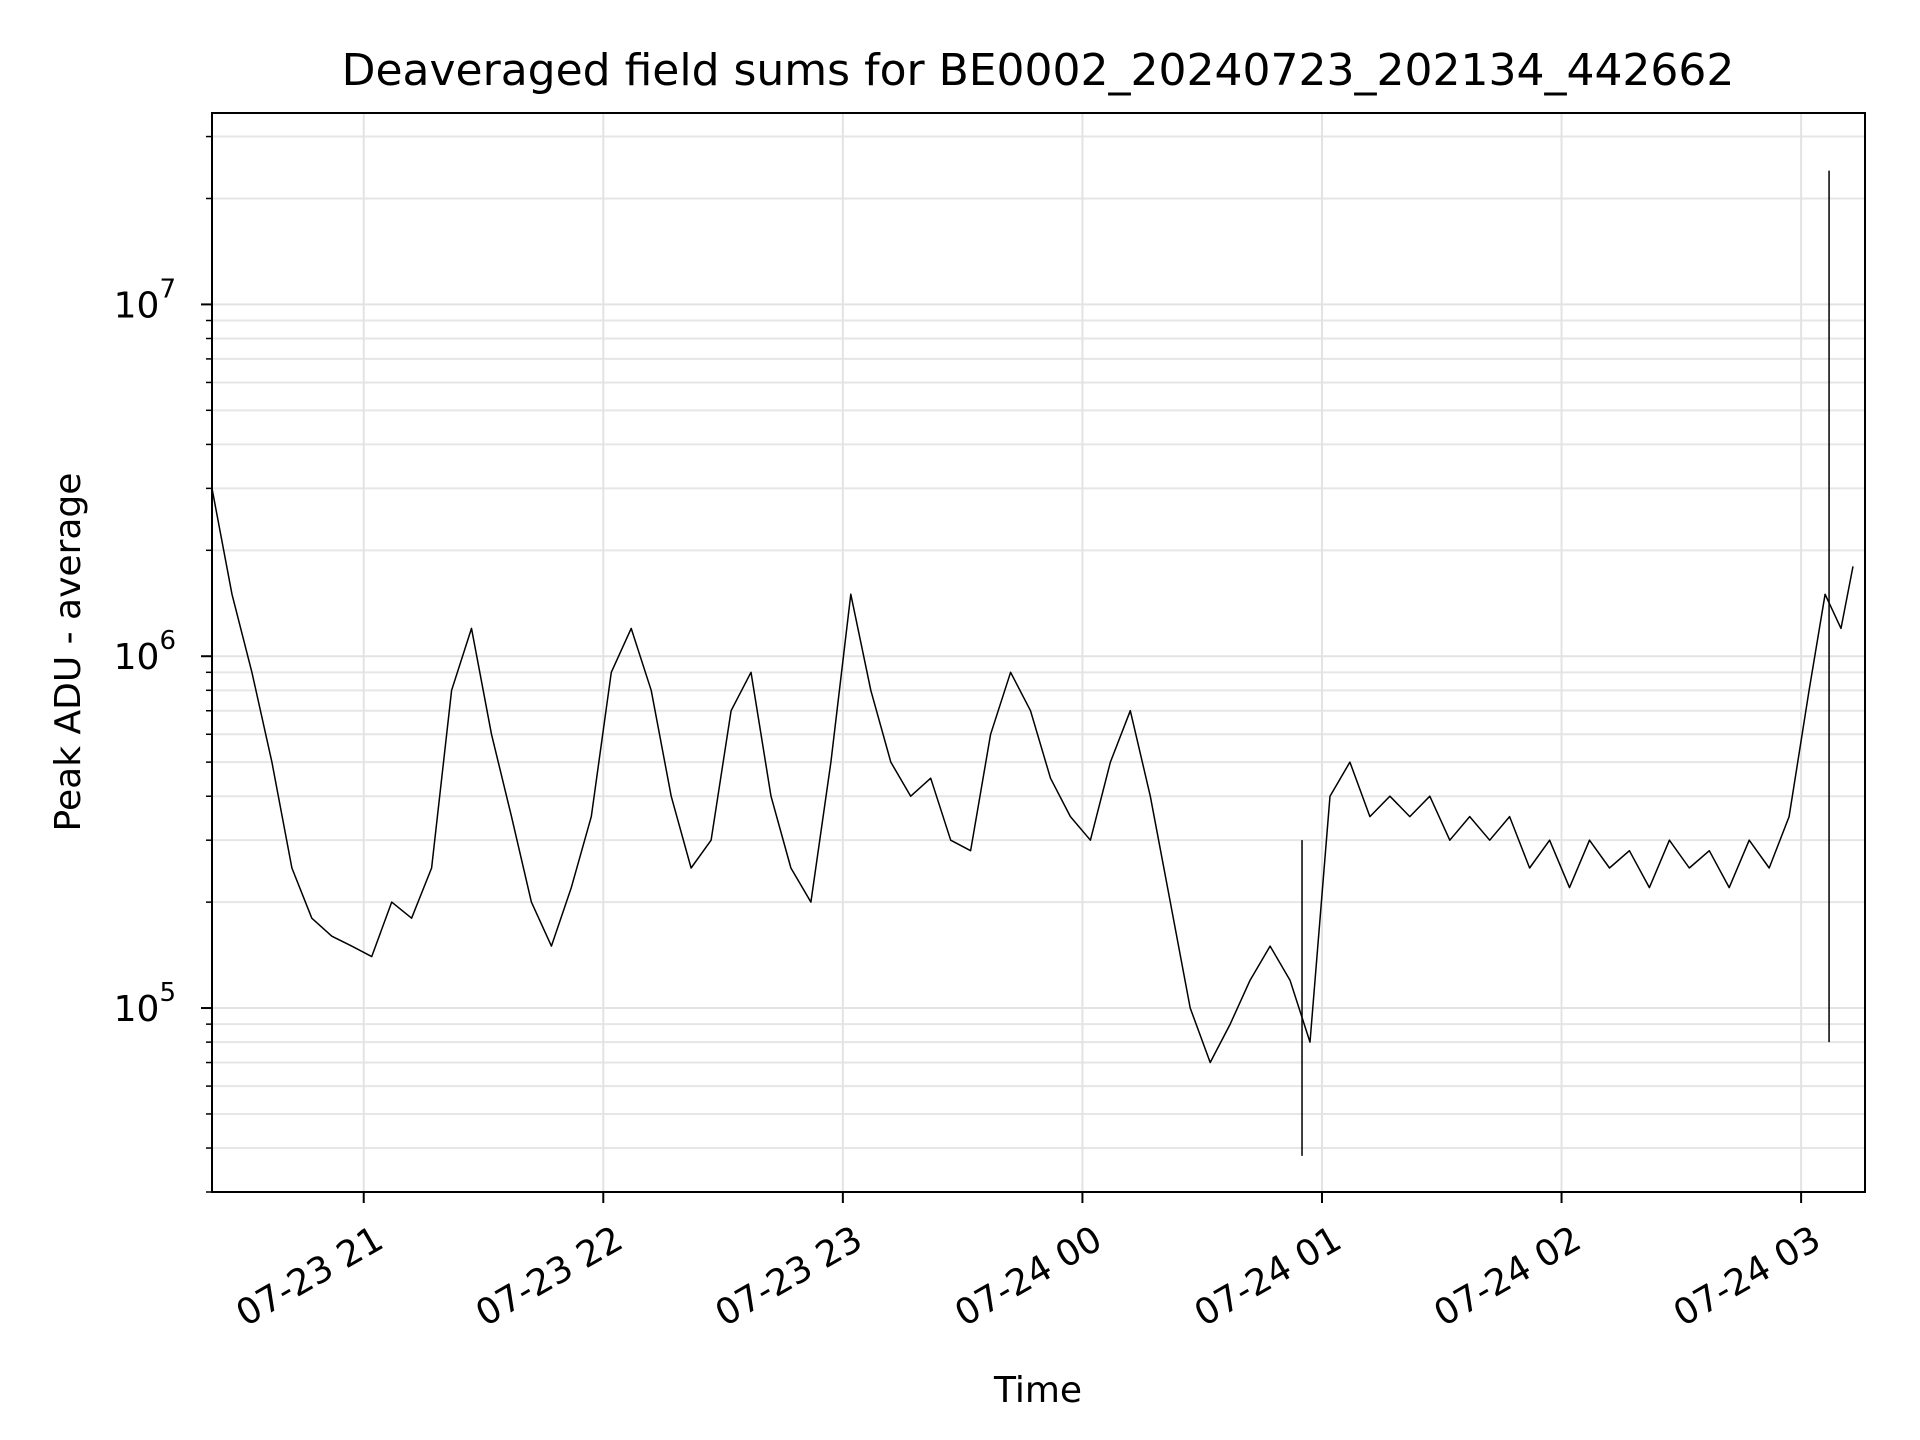  Describe the element at coordinates (145, 1004) in the screenshot. I see `y-tick-label: 10⁵` at that location.